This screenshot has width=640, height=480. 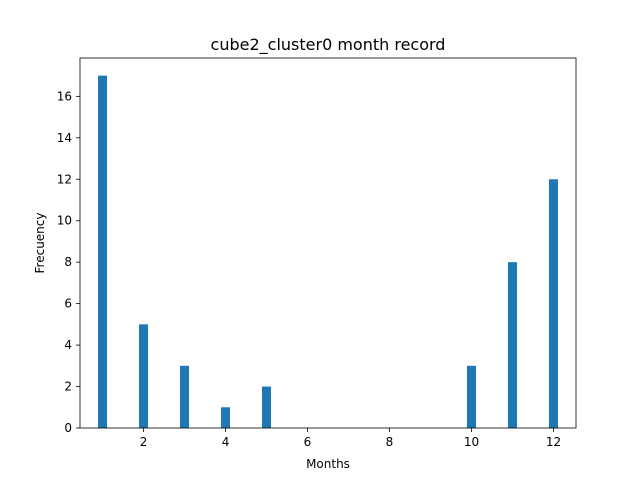 I want to click on y-tick-label: 8, so click(x=68, y=262).